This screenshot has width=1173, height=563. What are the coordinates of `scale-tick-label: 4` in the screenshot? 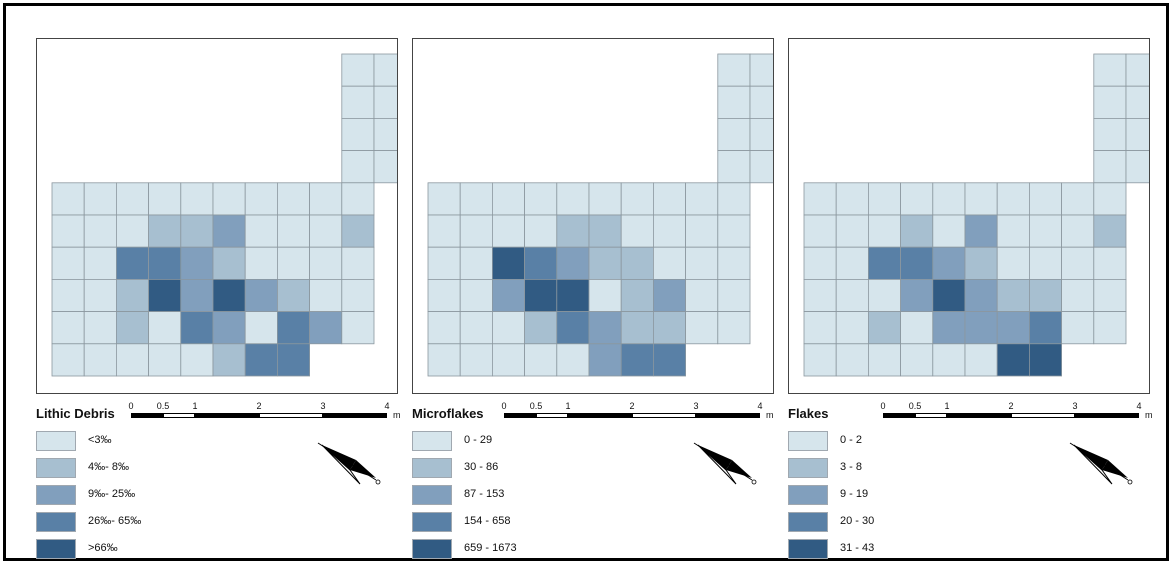 It's located at (387, 406).